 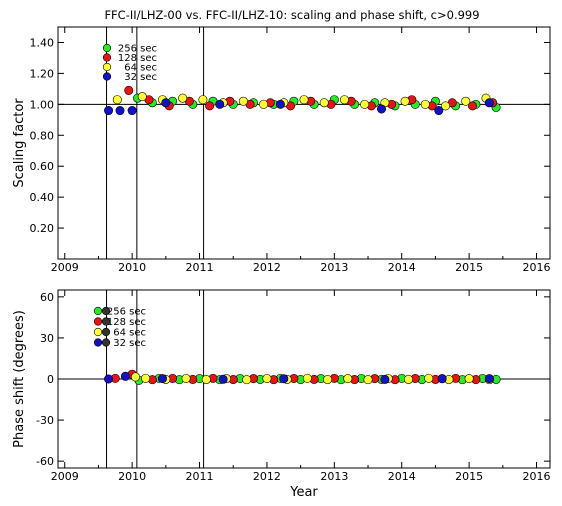 I want to click on y-tick-label: -60, so click(x=45, y=461).